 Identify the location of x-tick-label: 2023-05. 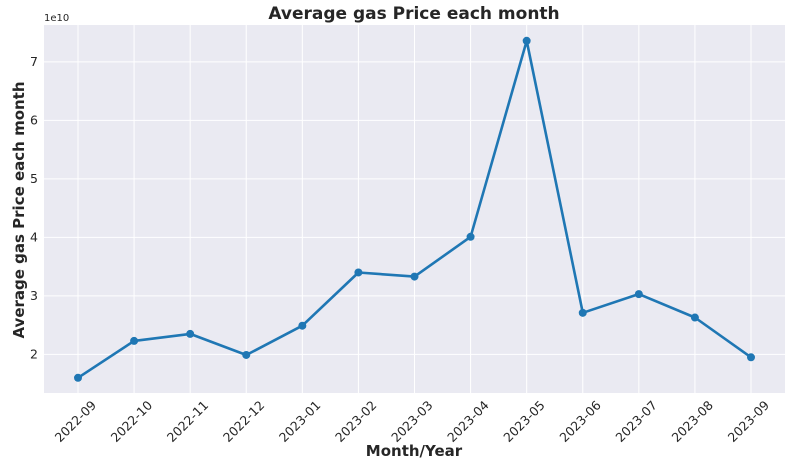
(524, 422).